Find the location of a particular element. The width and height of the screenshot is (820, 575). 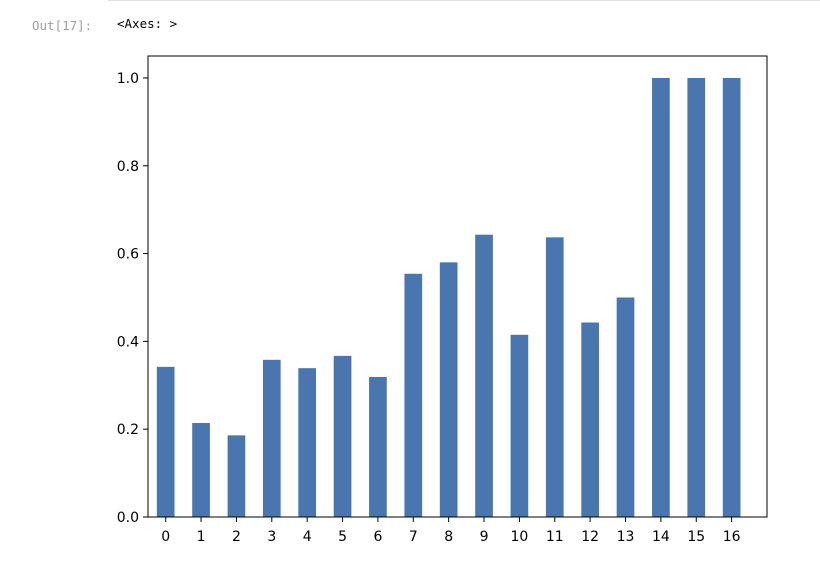

x-tick-label: 15 is located at coordinates (696, 537).